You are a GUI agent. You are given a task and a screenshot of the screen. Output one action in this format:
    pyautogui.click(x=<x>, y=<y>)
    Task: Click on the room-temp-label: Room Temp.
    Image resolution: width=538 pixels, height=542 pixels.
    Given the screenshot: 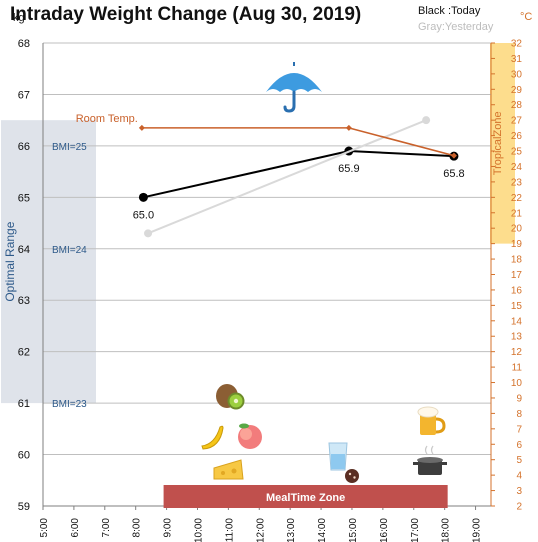 What is the action you would take?
    pyautogui.click(x=107, y=119)
    